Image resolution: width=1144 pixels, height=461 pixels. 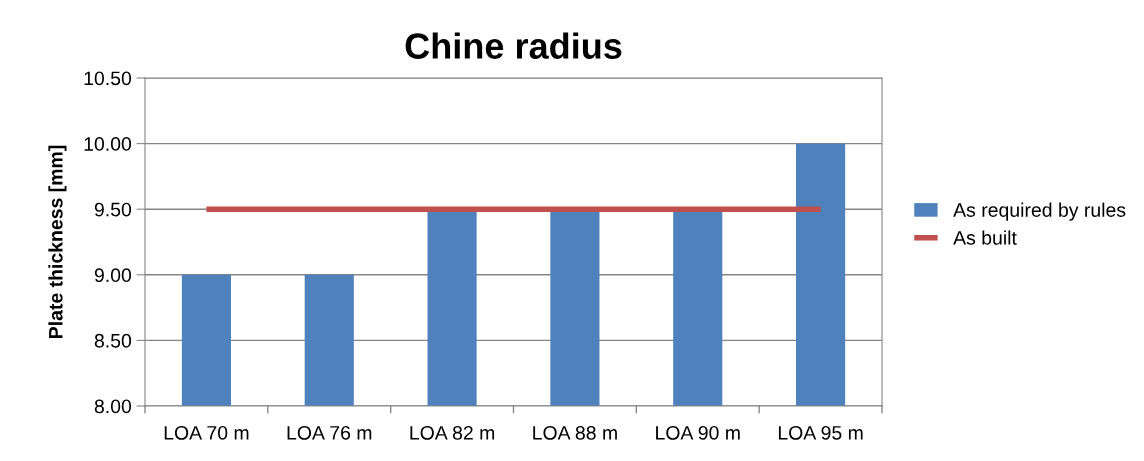 I want to click on x-tick-label: LOA 70 m, so click(x=206, y=432).